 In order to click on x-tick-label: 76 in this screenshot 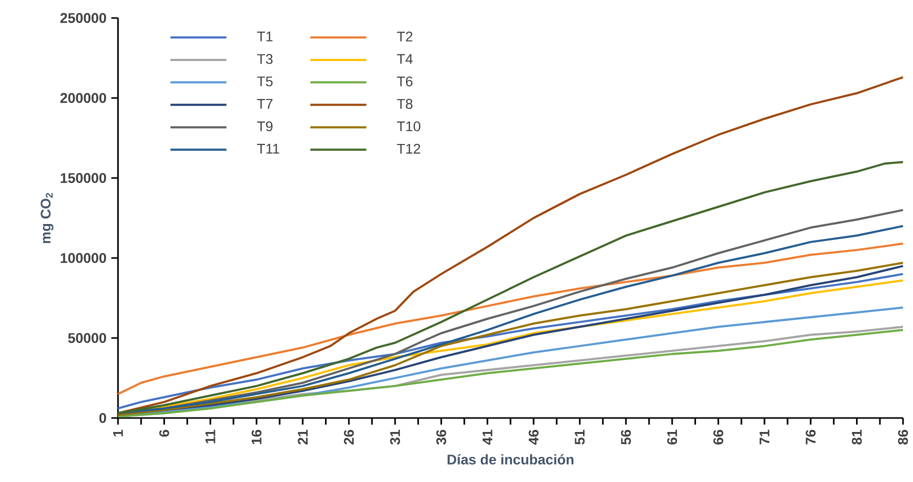, I will do `click(811, 437)`.